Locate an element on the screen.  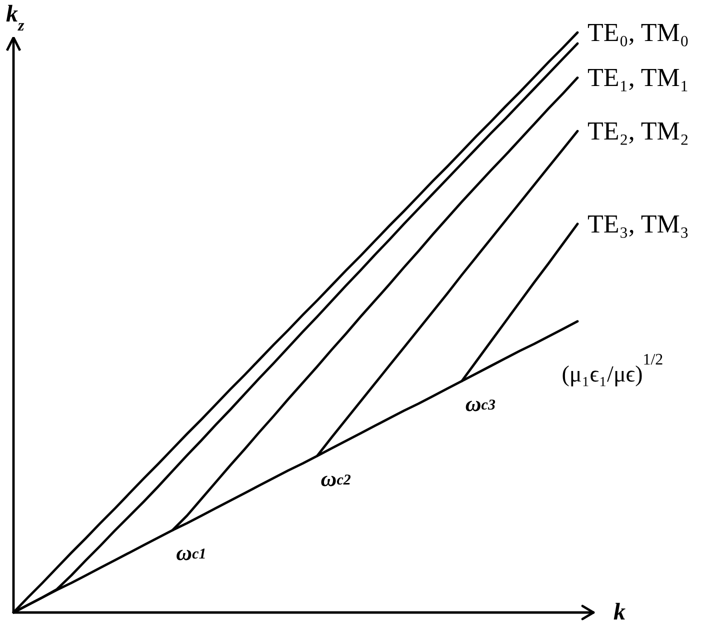
series-label: TE₃, TM₃ is located at coordinates (638, 223).